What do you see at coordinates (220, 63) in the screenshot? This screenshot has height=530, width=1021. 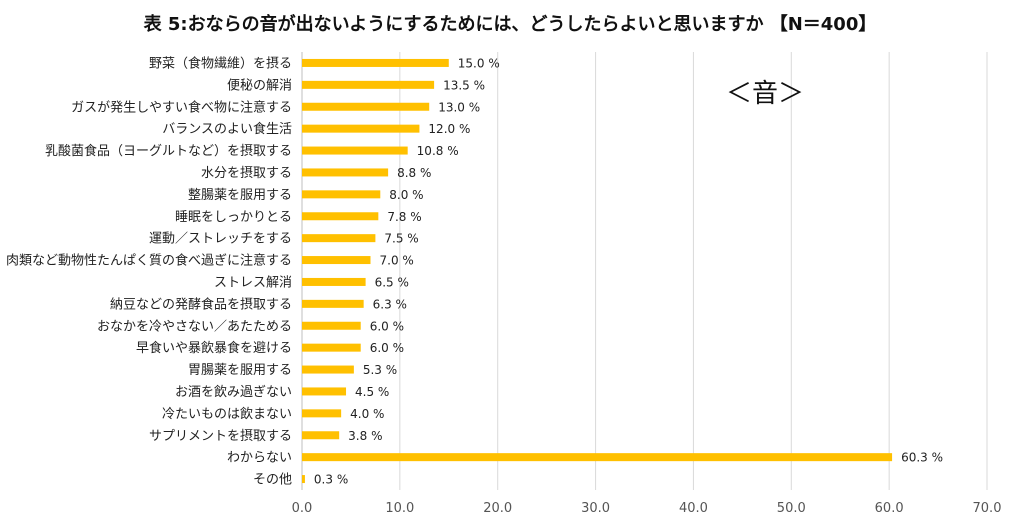 I see `category-label: 野菜（食物繊維）を摂る` at bounding box center [220, 63].